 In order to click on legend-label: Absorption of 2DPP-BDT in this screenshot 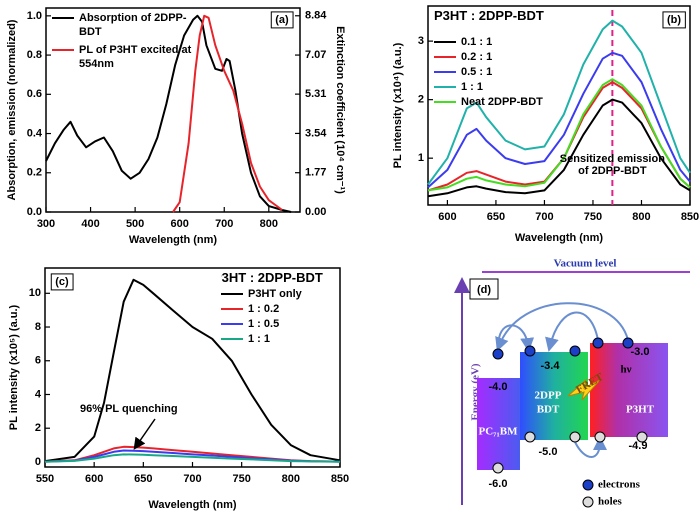, I will do `click(133, 25)`.